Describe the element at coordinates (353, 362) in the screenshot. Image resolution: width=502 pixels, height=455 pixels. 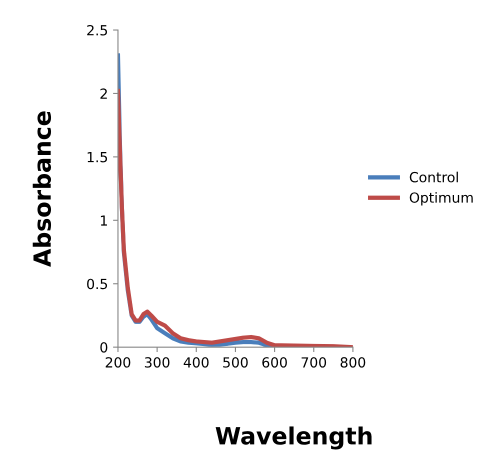
I see `x-tick-label: 800` at that location.